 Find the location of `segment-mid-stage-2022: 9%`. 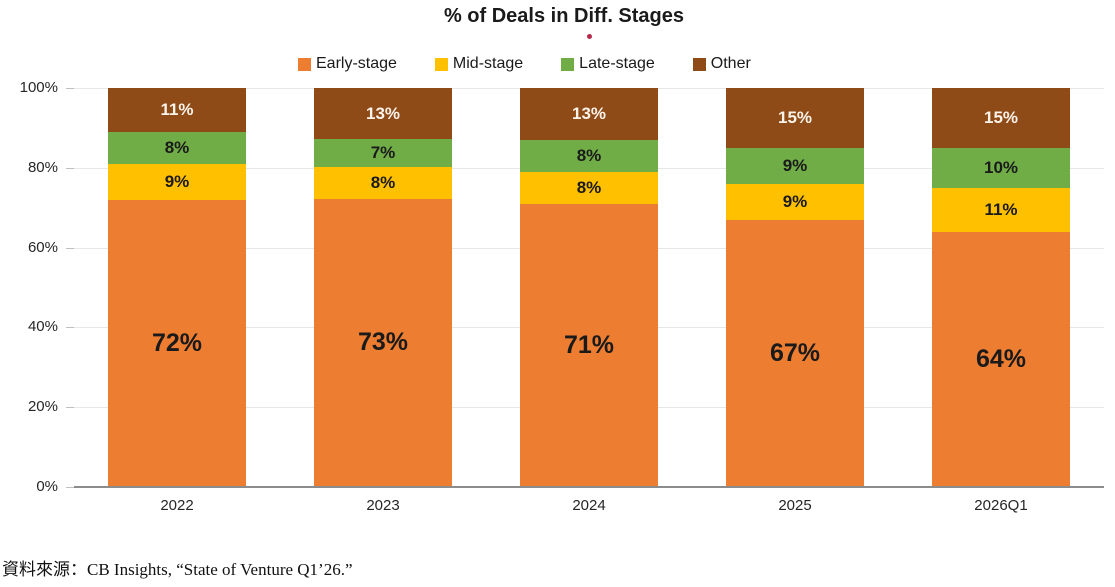

segment-mid-stage-2022: 9% is located at coordinates (177, 181).